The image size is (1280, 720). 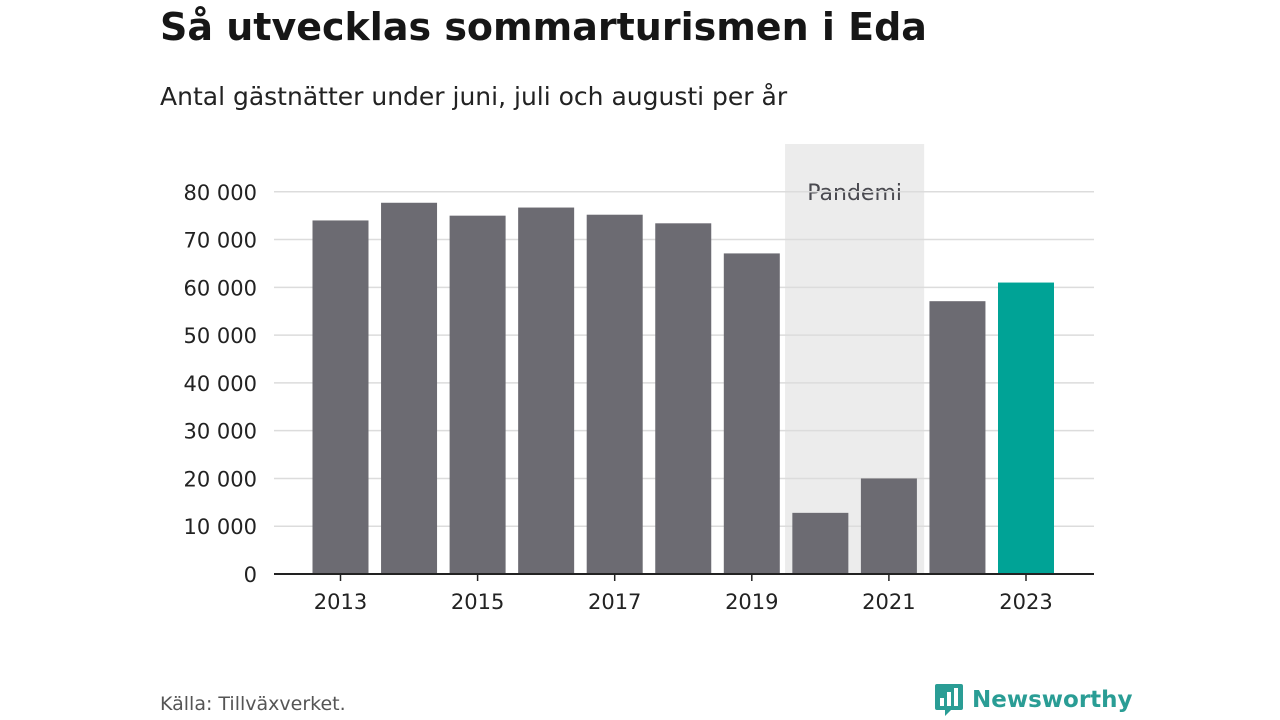 I want to click on x-tick-label: 2013, so click(x=340, y=602).